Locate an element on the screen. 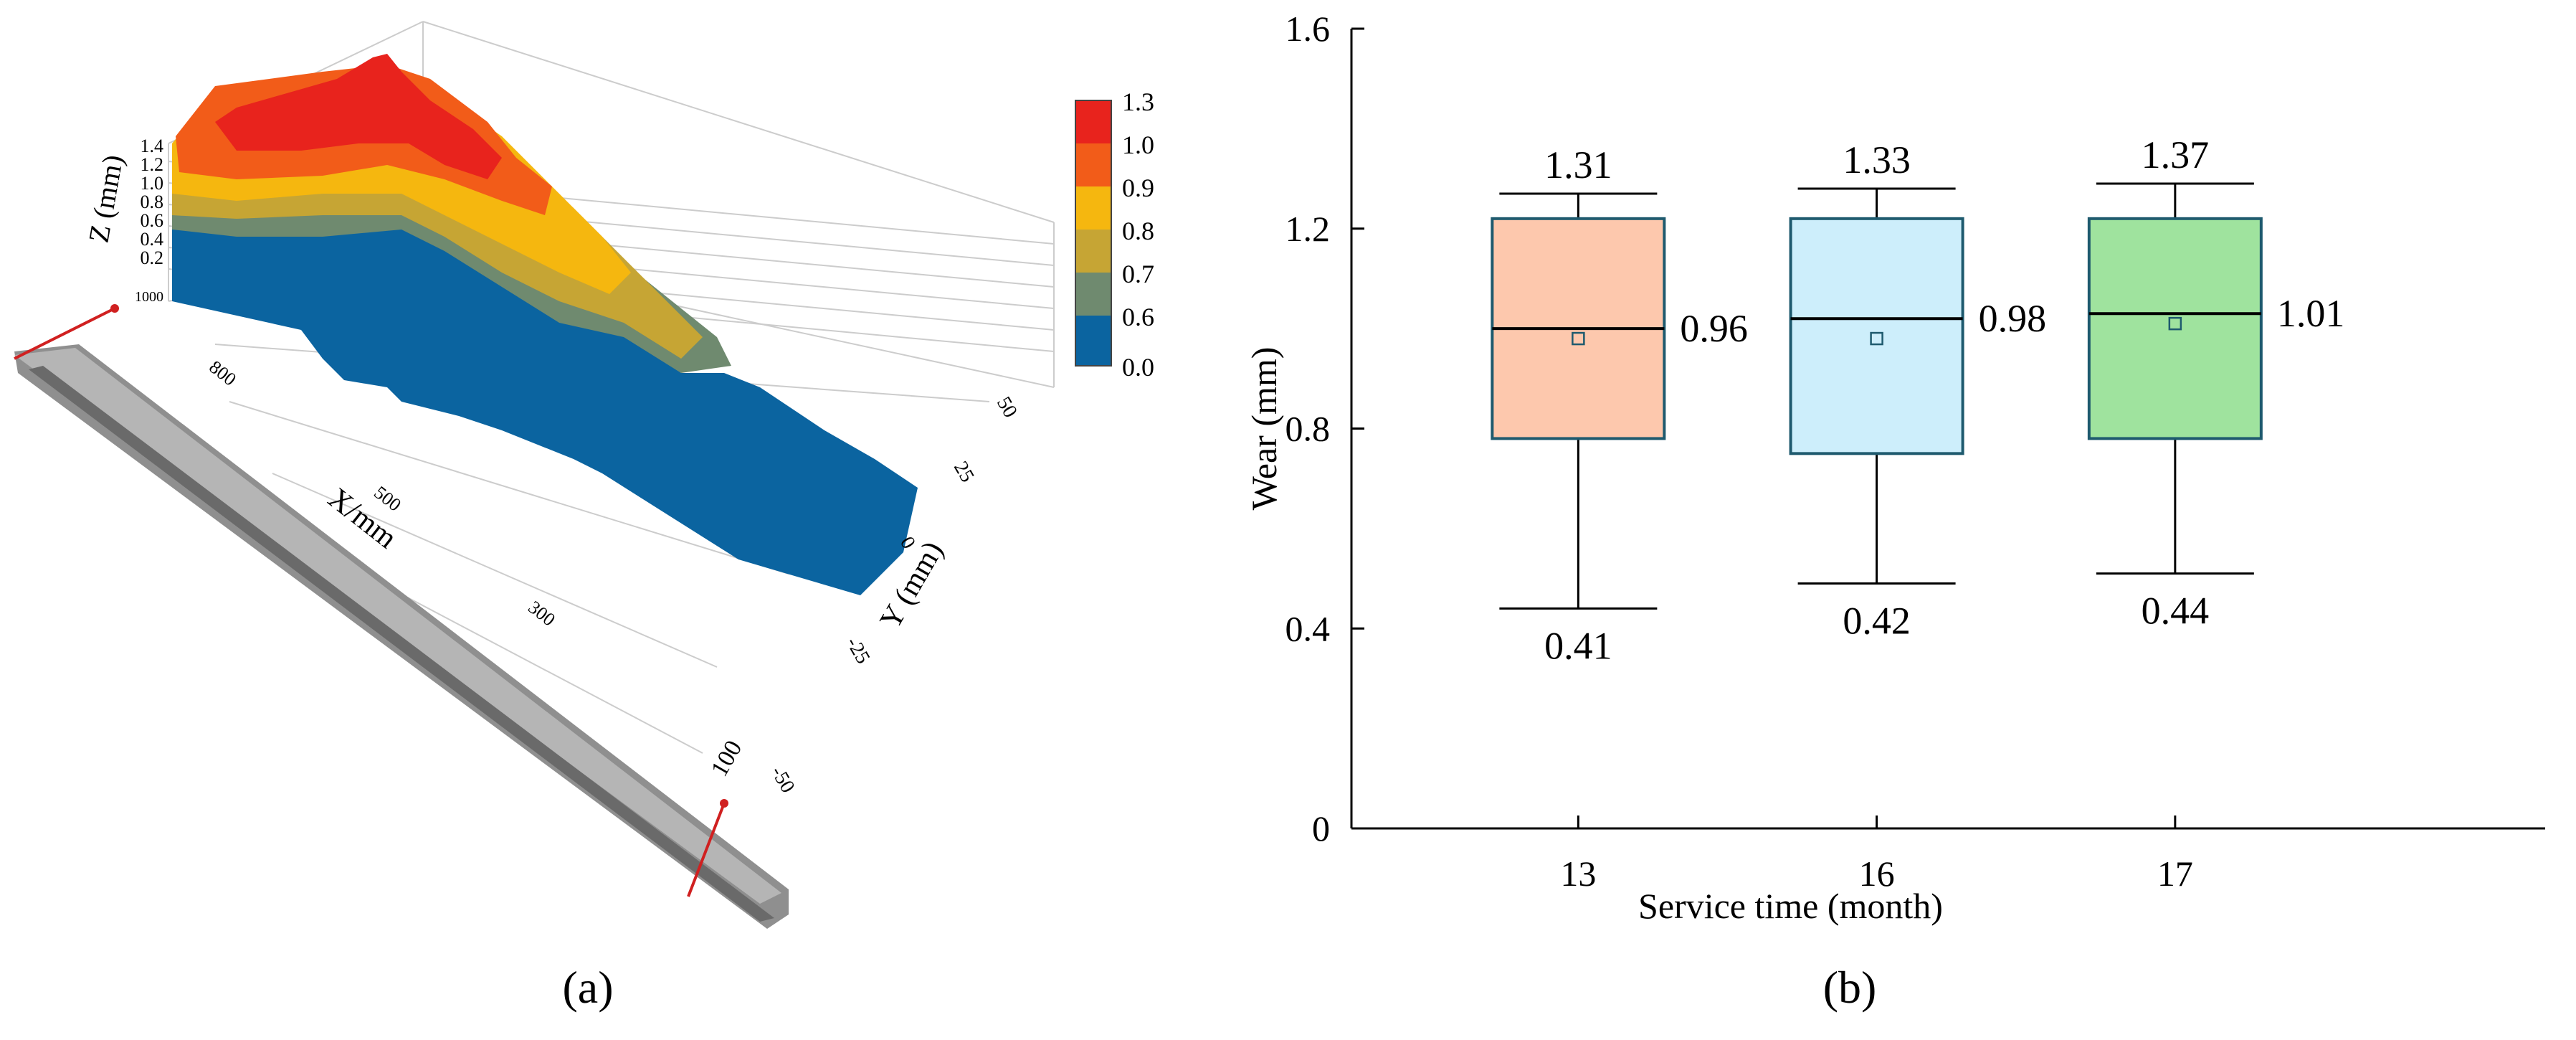 The width and height of the screenshot is (2576, 1040). colorbar-tick: 0.9 is located at coordinates (1138, 188).